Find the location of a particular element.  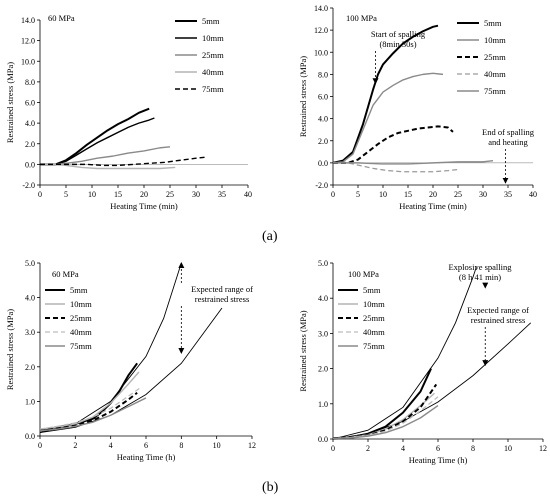

envelope-curve is located at coordinates (404, 353).